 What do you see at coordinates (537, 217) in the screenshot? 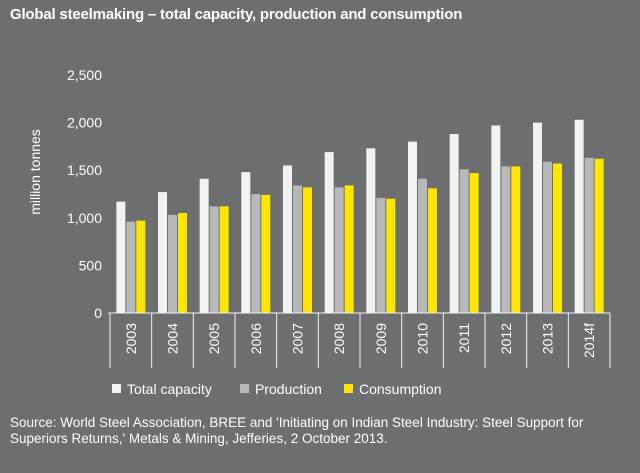
I see `bar-total-capacity-2013` at bounding box center [537, 217].